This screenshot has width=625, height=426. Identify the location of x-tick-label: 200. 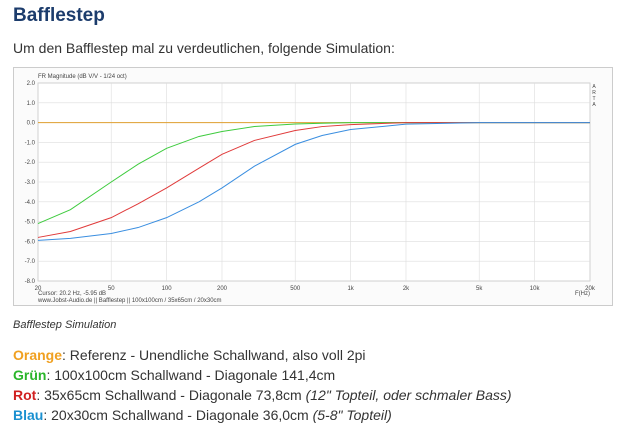
(222, 289).